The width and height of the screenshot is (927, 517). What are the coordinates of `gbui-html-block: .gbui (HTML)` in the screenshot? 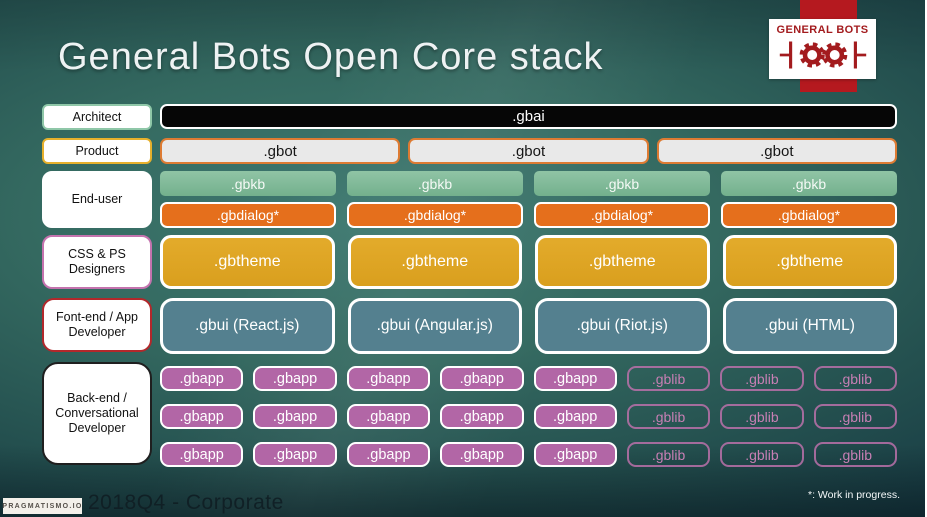 It's located at (809, 326).